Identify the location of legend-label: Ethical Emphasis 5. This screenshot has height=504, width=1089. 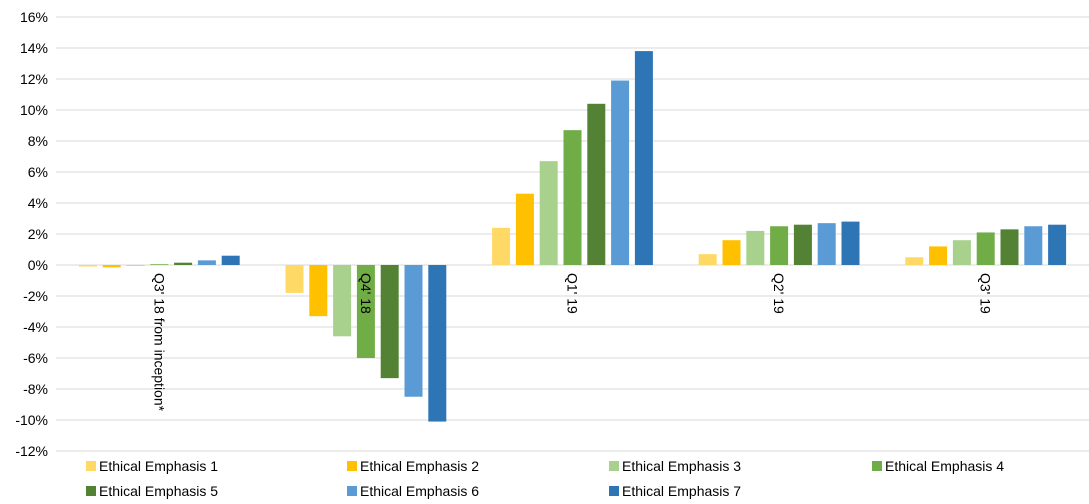
(158, 491).